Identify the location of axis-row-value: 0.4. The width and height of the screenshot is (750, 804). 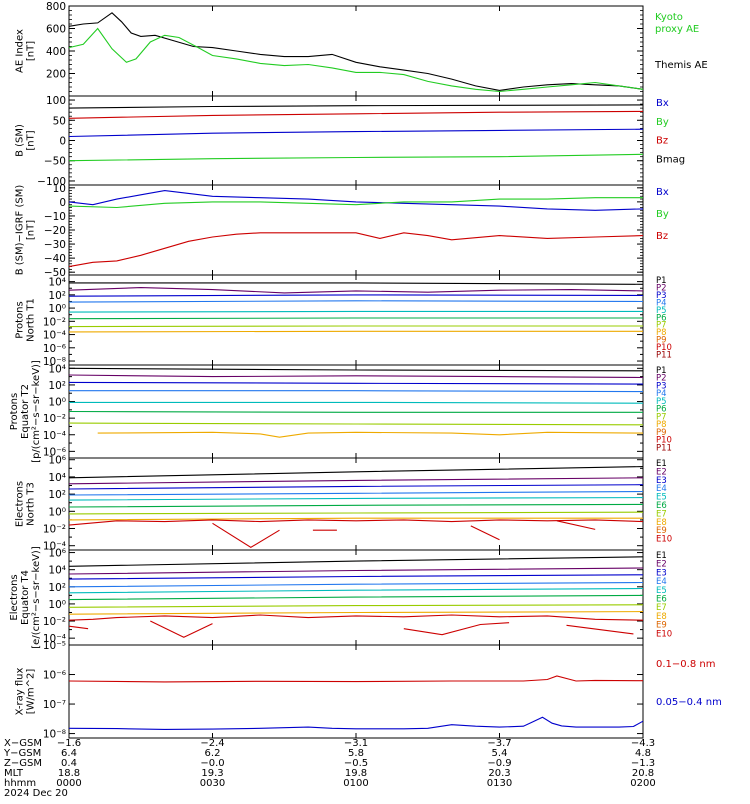
(69, 763).